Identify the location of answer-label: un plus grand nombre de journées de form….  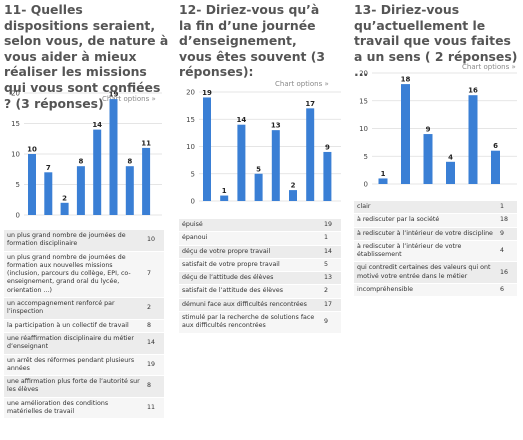
(73, 275).